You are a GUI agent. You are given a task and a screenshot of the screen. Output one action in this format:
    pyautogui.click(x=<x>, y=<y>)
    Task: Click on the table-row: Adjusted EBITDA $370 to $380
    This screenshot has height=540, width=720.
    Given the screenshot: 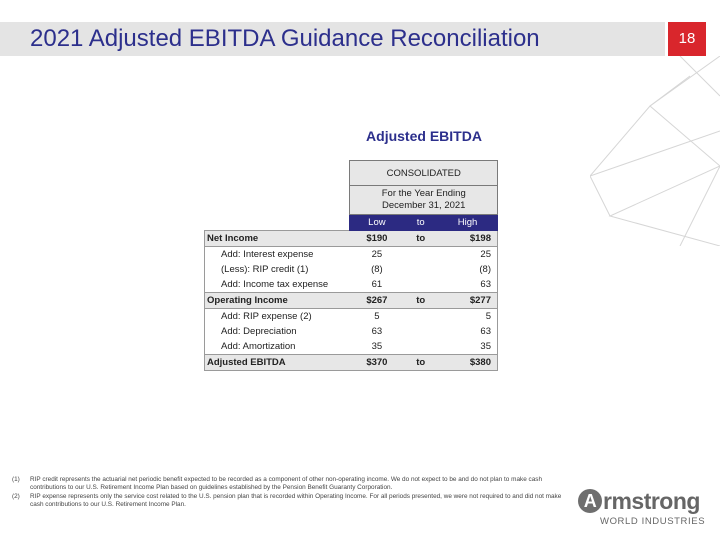 What is the action you would take?
    pyautogui.click(x=350, y=362)
    